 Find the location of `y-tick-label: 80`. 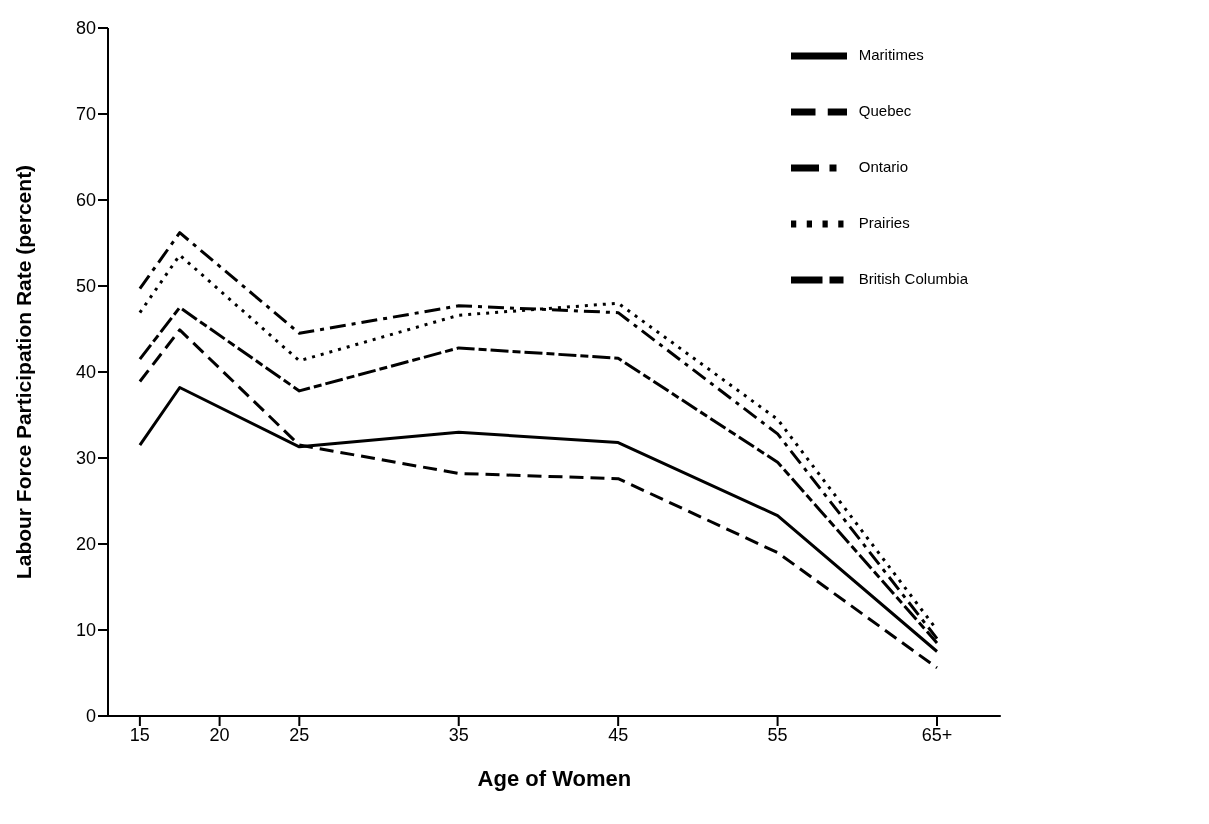

y-tick-label: 80 is located at coordinates (85, 28).